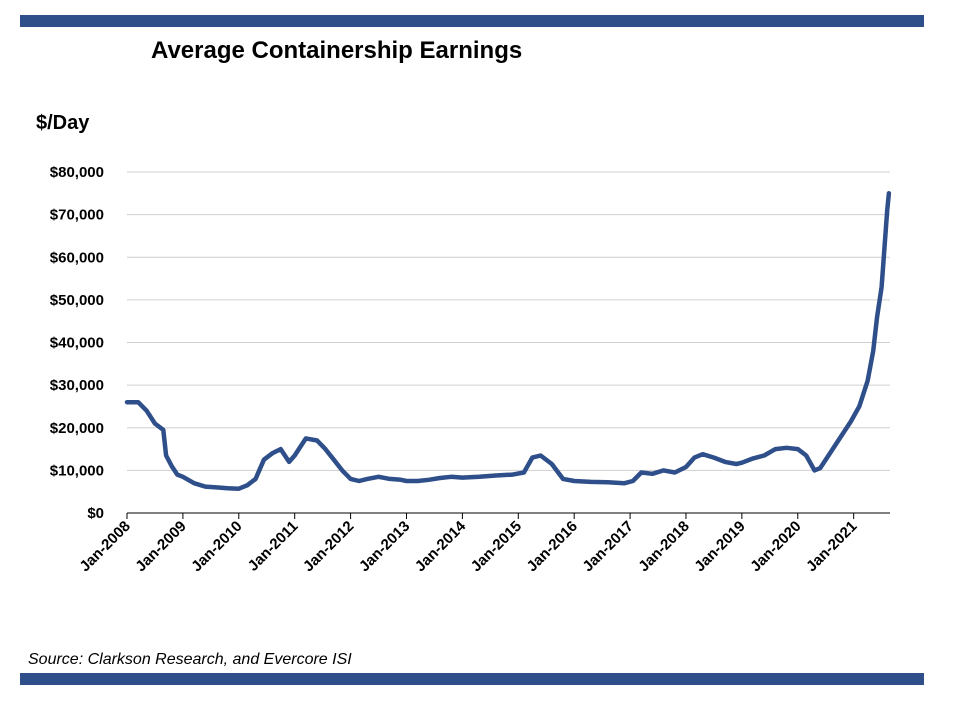 The width and height of the screenshot is (956, 714). Describe the element at coordinates (719, 546) in the screenshot. I see `x-tick-label: Jan-2019` at that location.